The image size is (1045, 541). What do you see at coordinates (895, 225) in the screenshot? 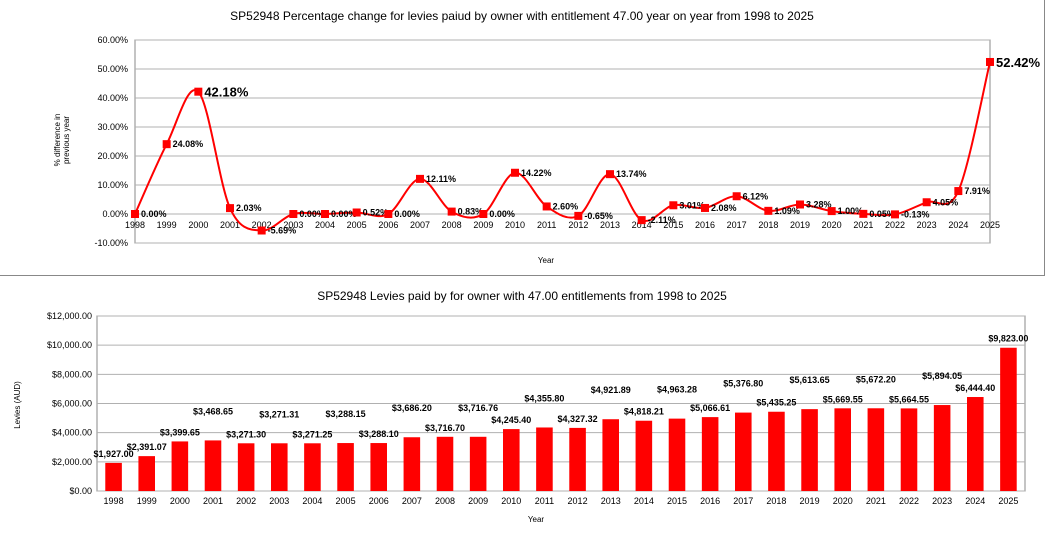
I see `x-tick-label: 2022` at bounding box center [895, 225].